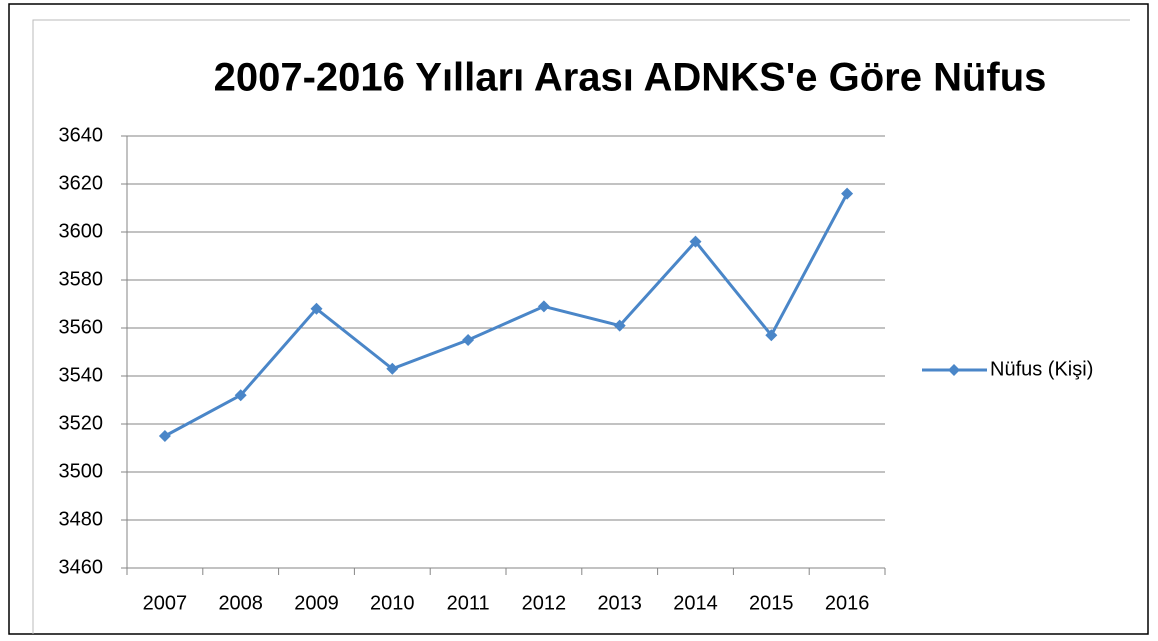 The image size is (1158, 641). What do you see at coordinates (81, 183) in the screenshot?
I see `y-tick-label: 3620` at bounding box center [81, 183].